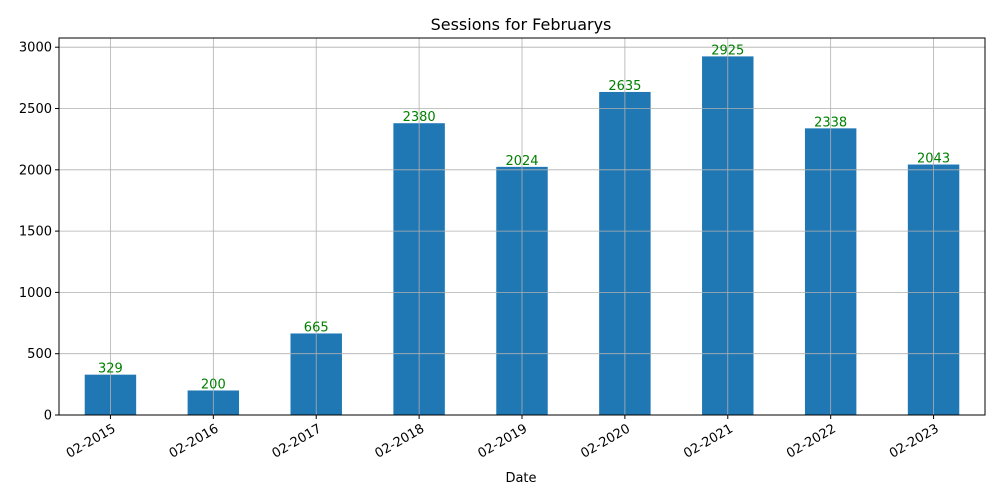 The height and width of the screenshot is (504, 1000). I want to click on x-tick-label: 02-2016, so click(194, 441).